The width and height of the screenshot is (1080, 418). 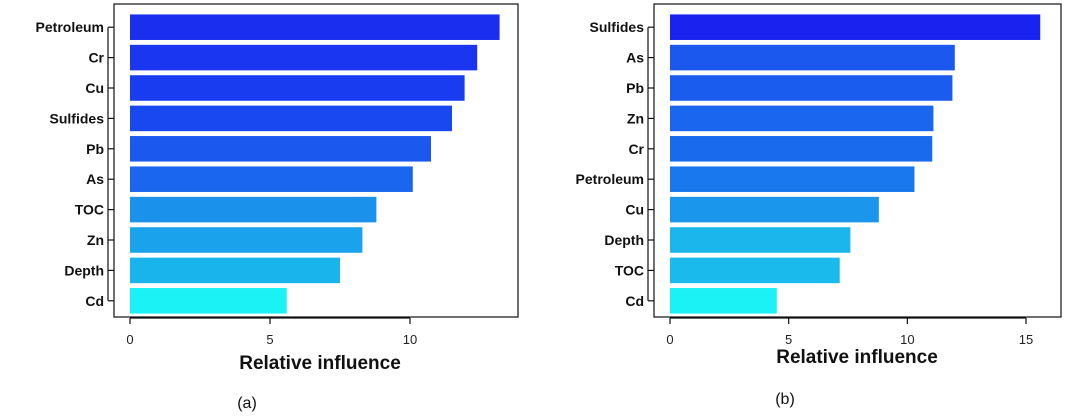 What do you see at coordinates (75, 164) in the screenshot?
I see `y-axis-a: Petroleum Cr Cu Sulfides Pb As TOC Zn Depth Cd` at bounding box center [75, 164].